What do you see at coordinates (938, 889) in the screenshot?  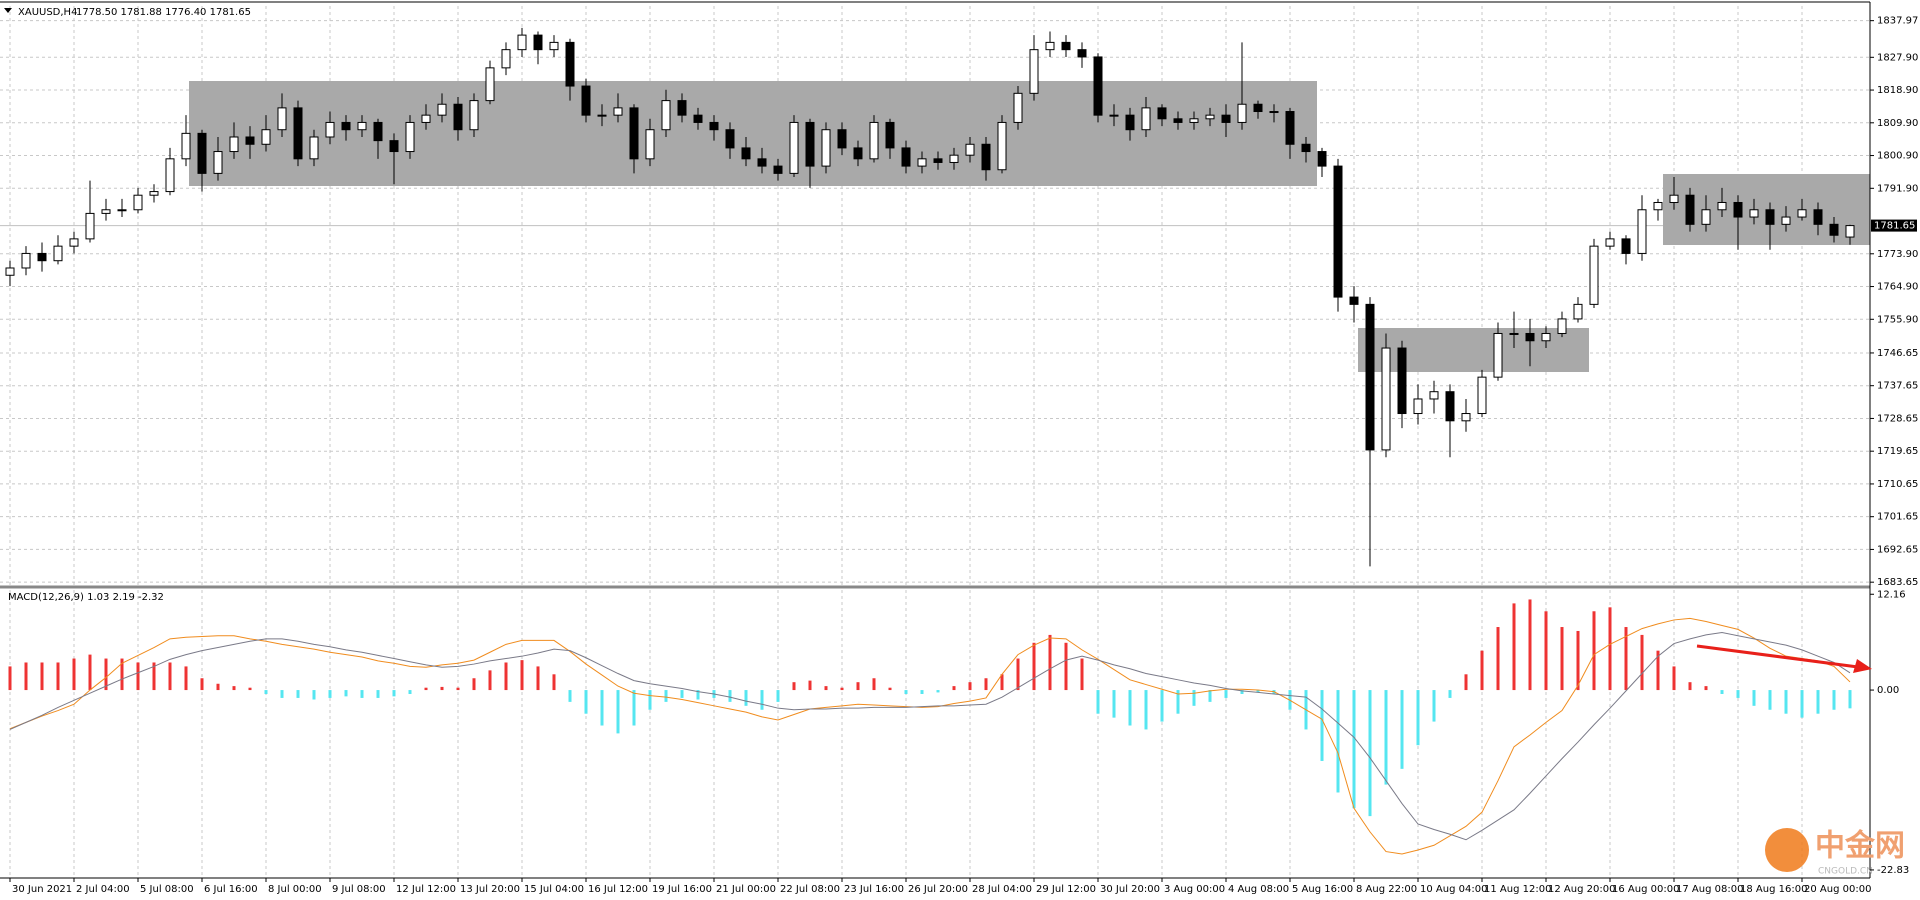 I see `x-tick-label: 26 Jul 20:00` at bounding box center [938, 889].